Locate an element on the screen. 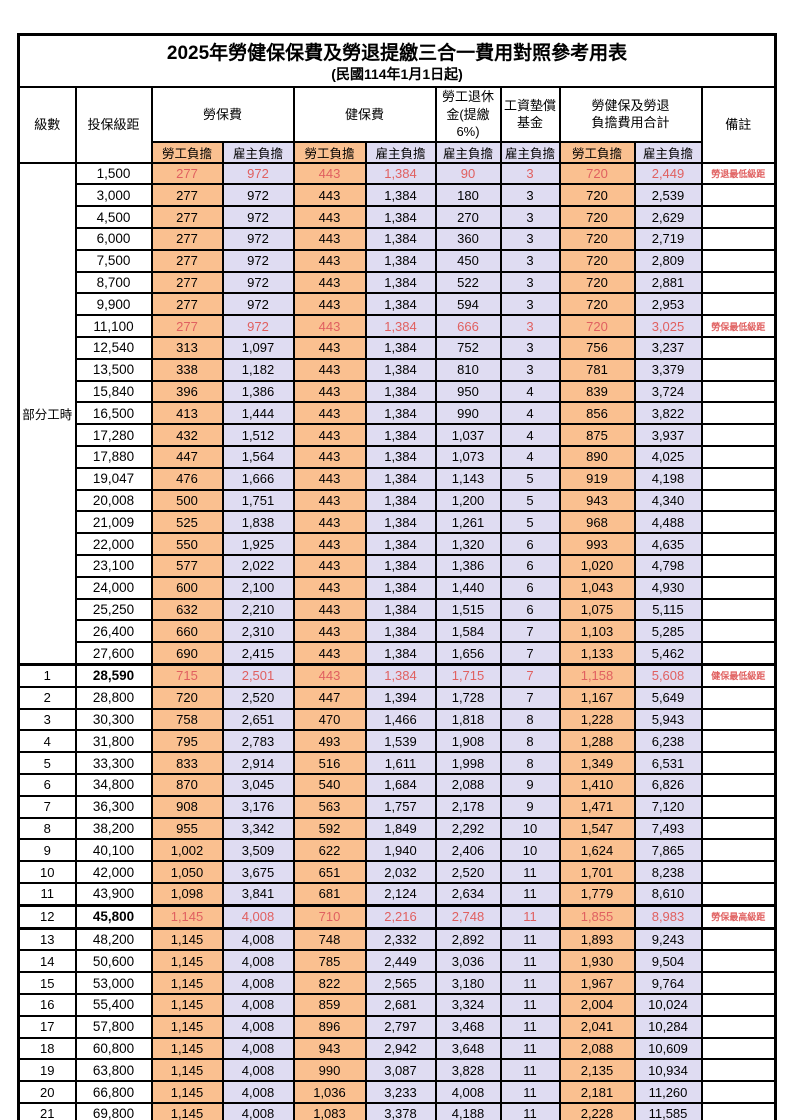 The width and height of the screenshot is (791, 1120). cell-value: 3,822 is located at coordinates (668, 413).